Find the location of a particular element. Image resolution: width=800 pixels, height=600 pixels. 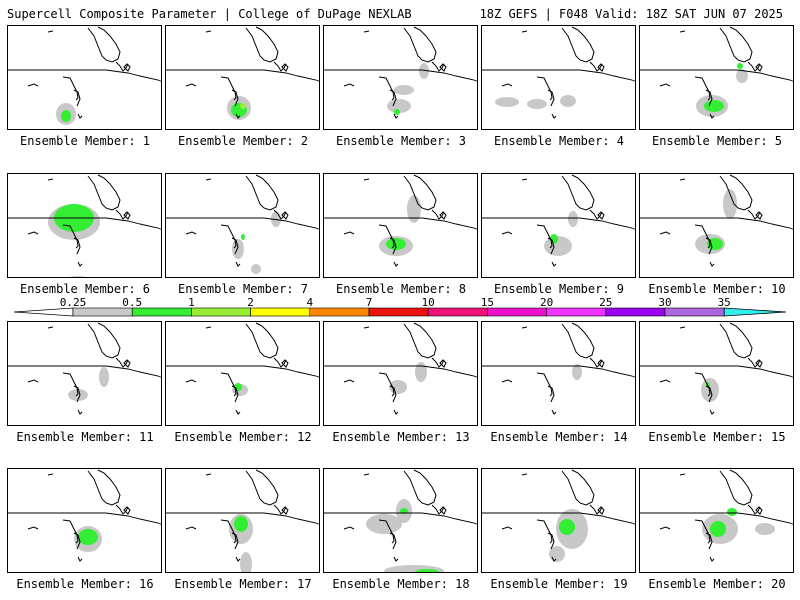

ensemble-member-label: Ensemble Member: 12 is located at coordinates (243, 437).